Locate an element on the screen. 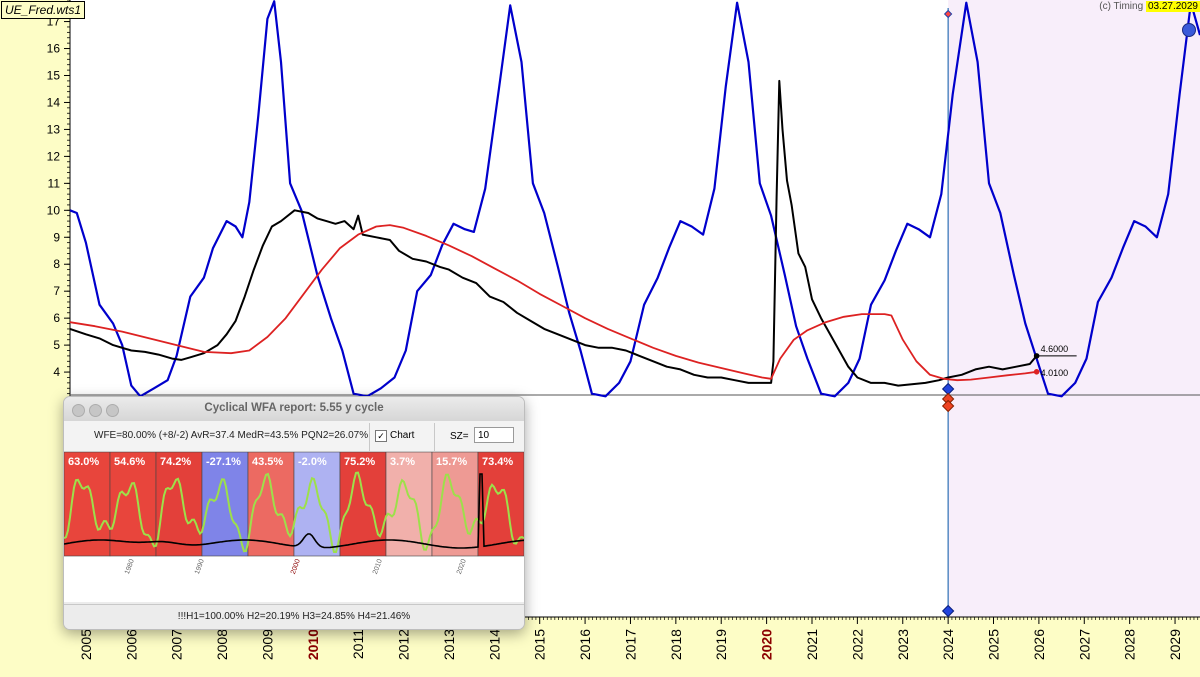 The image size is (1200, 677). x-tick-label: 2010 is located at coordinates (313, 644).